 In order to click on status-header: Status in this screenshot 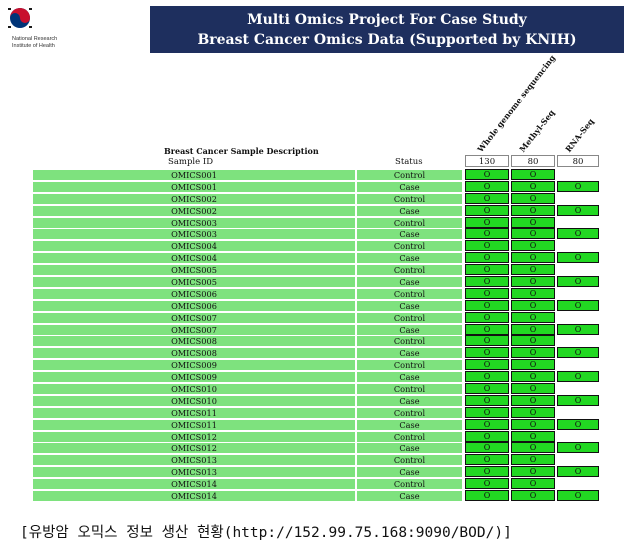, I will do `click(409, 162)`.